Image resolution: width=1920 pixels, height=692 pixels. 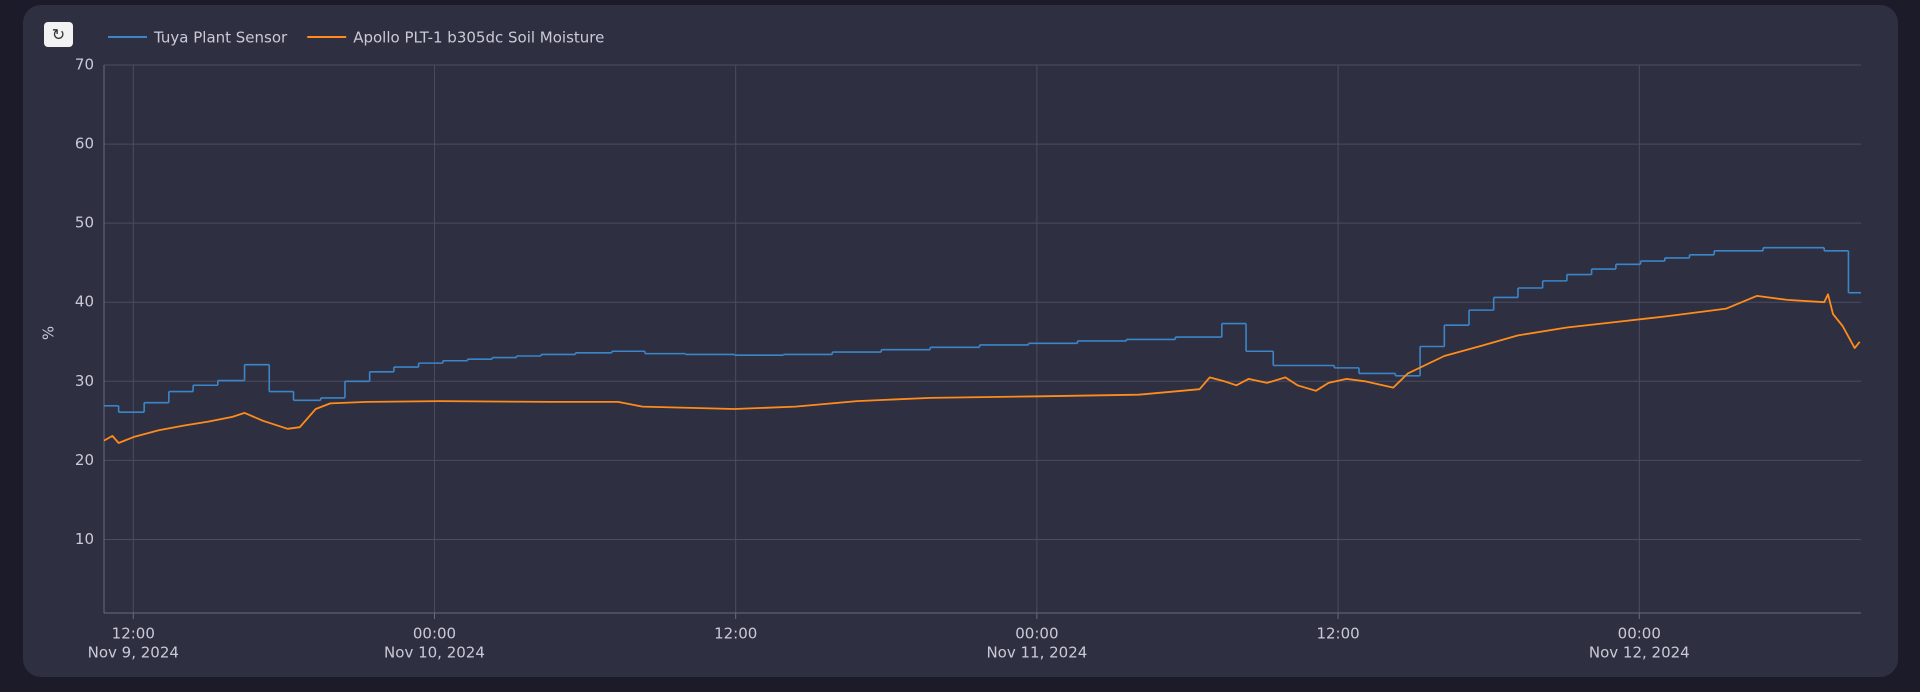 What do you see at coordinates (84, 223) in the screenshot?
I see `y-tick-label: 50` at bounding box center [84, 223].